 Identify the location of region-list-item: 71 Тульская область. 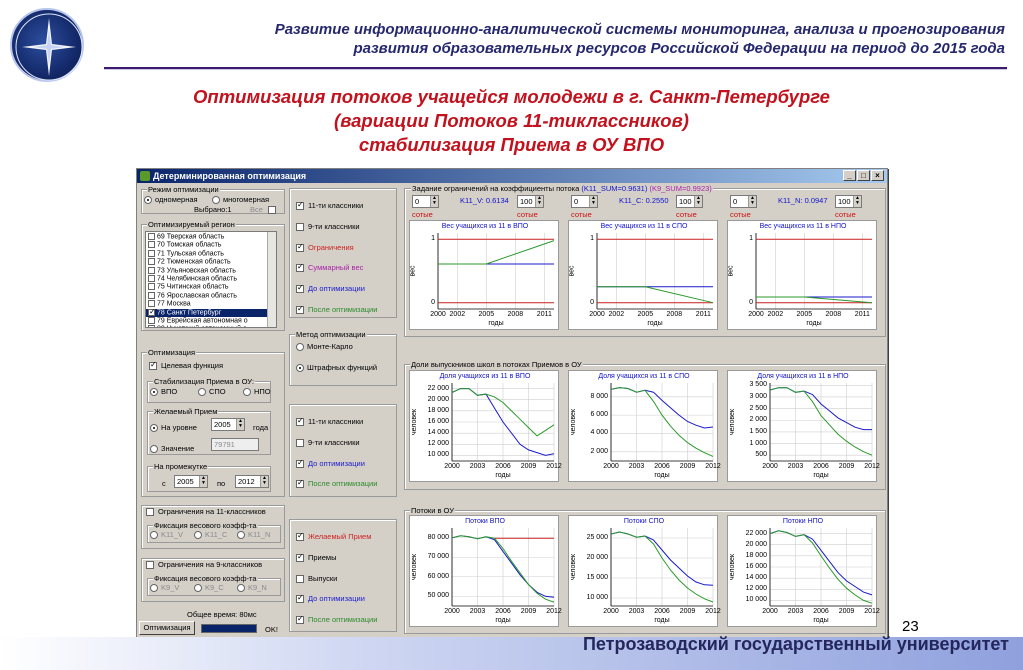
(211, 253).